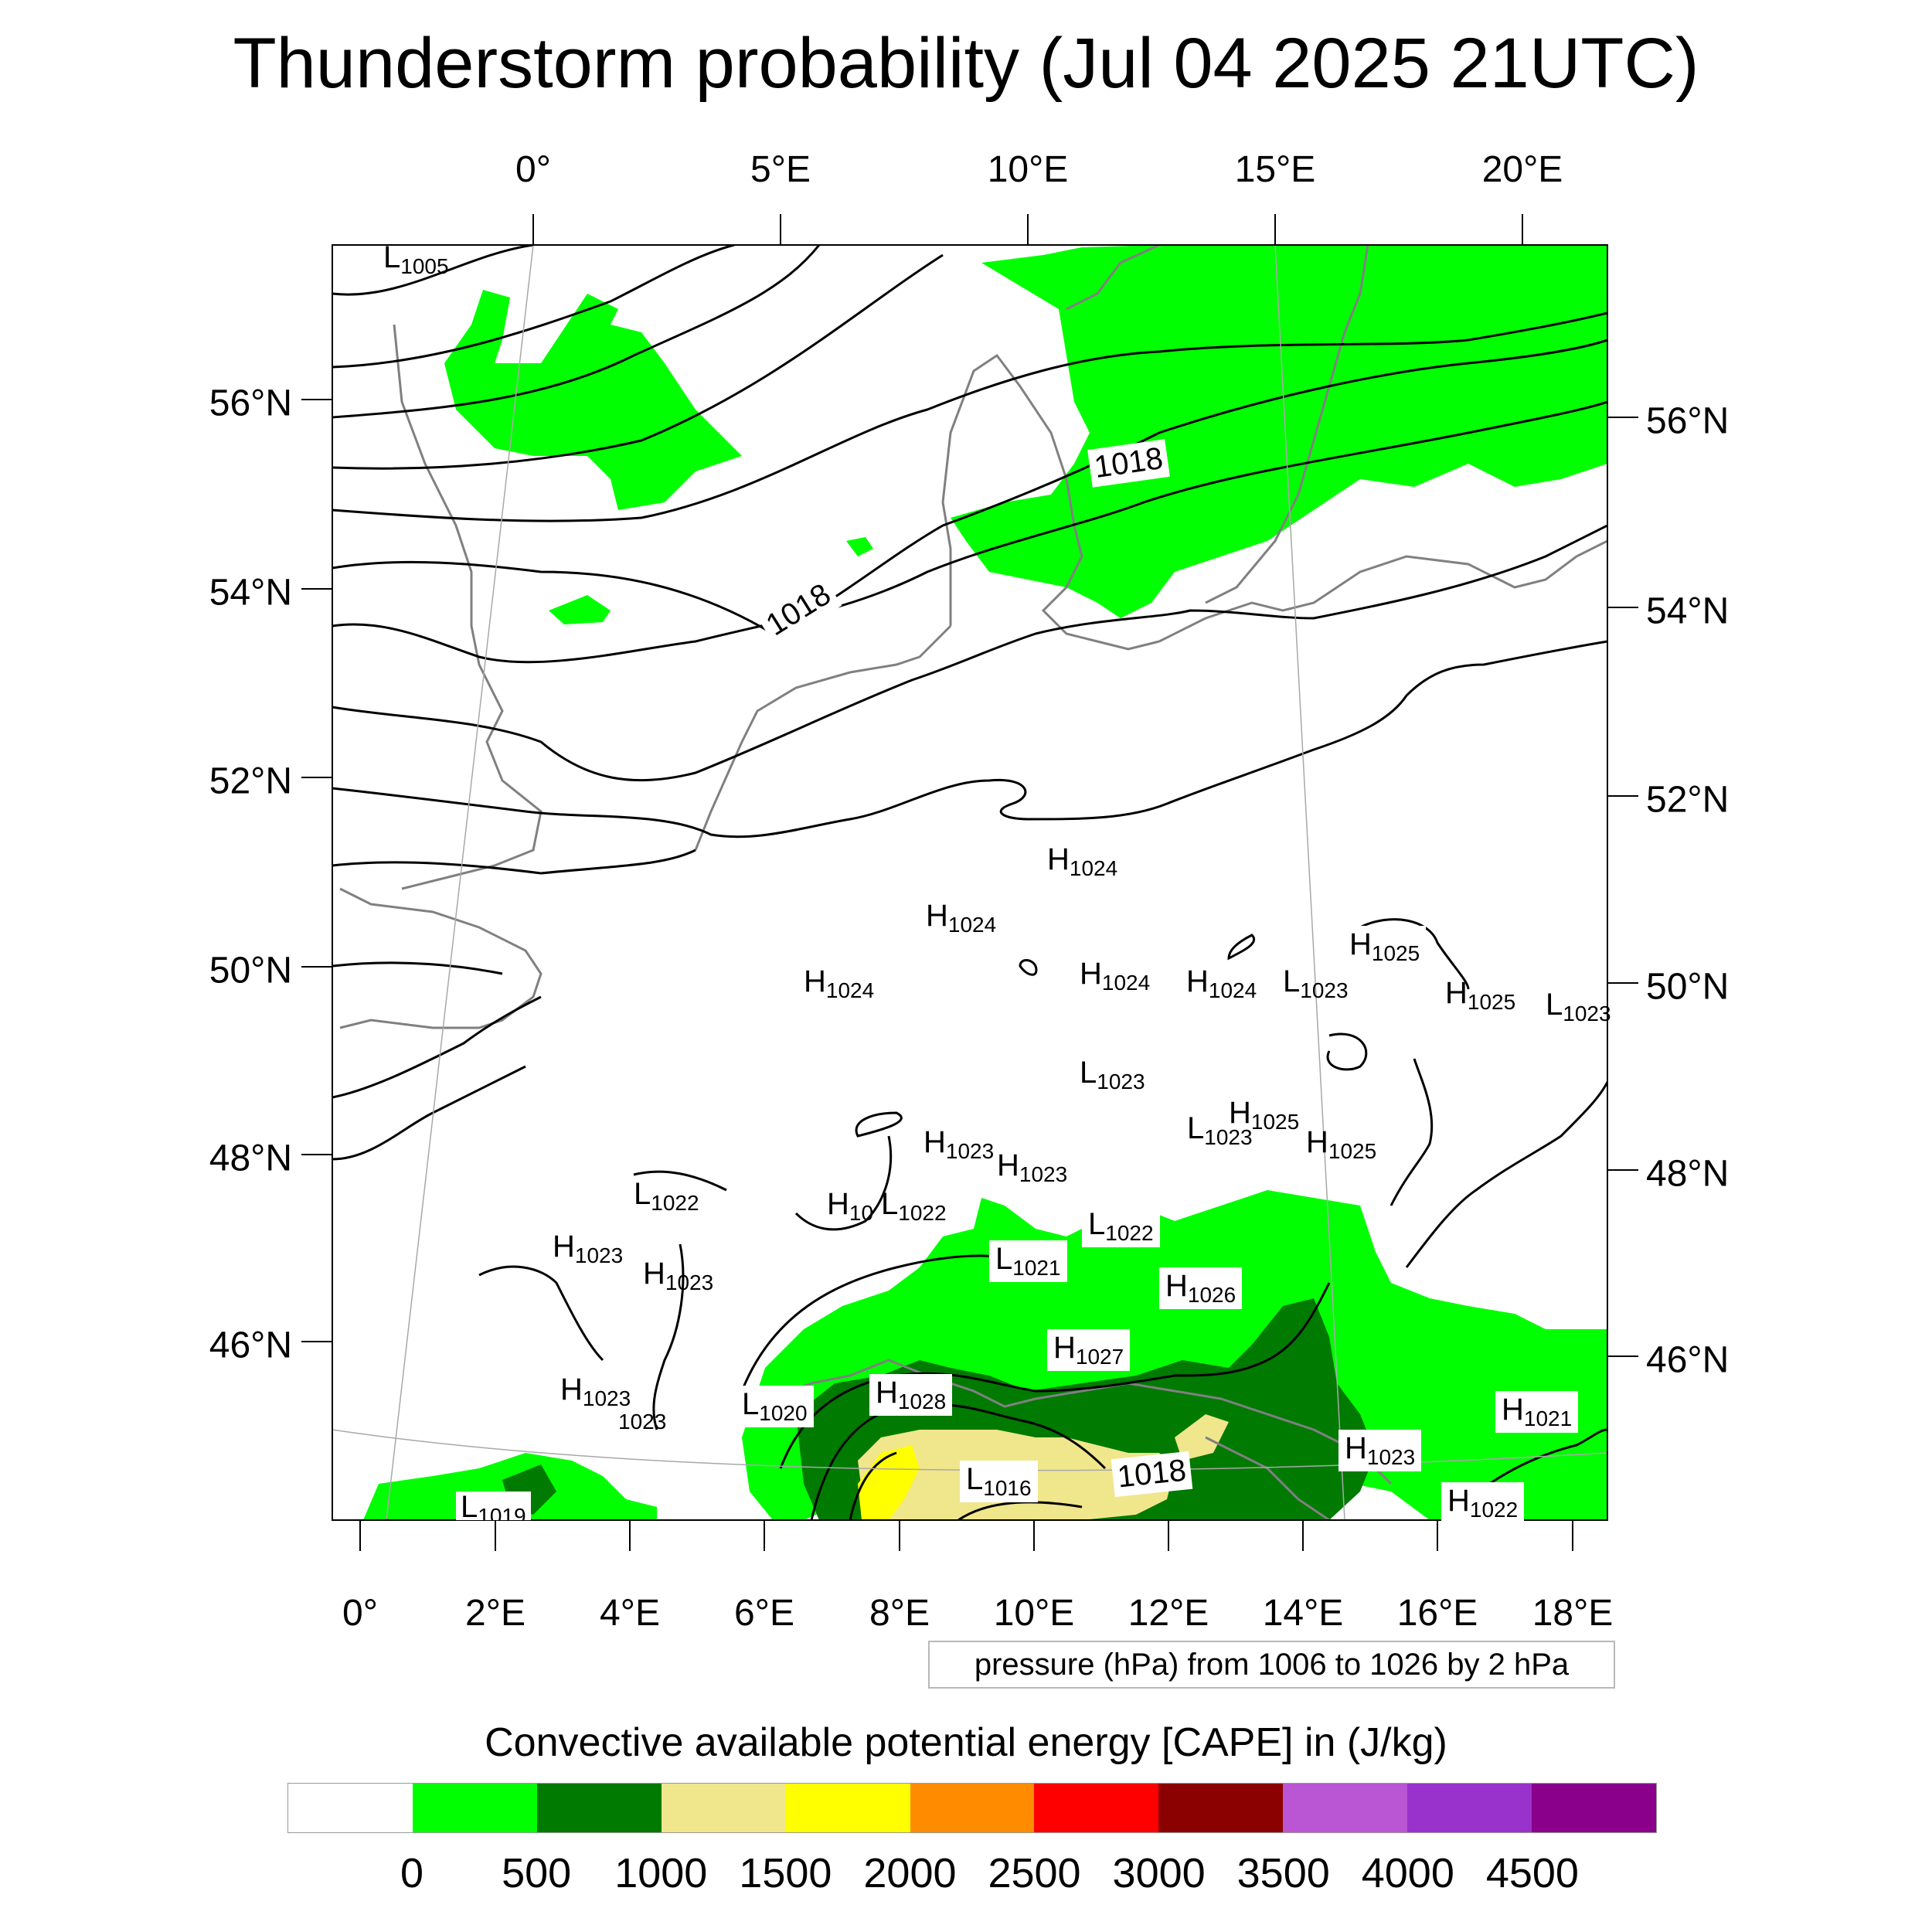 The width and height of the screenshot is (1932, 1932). Describe the element at coordinates (1573, 1614) in the screenshot. I see `lon-label-bottom: 18°E` at that location.